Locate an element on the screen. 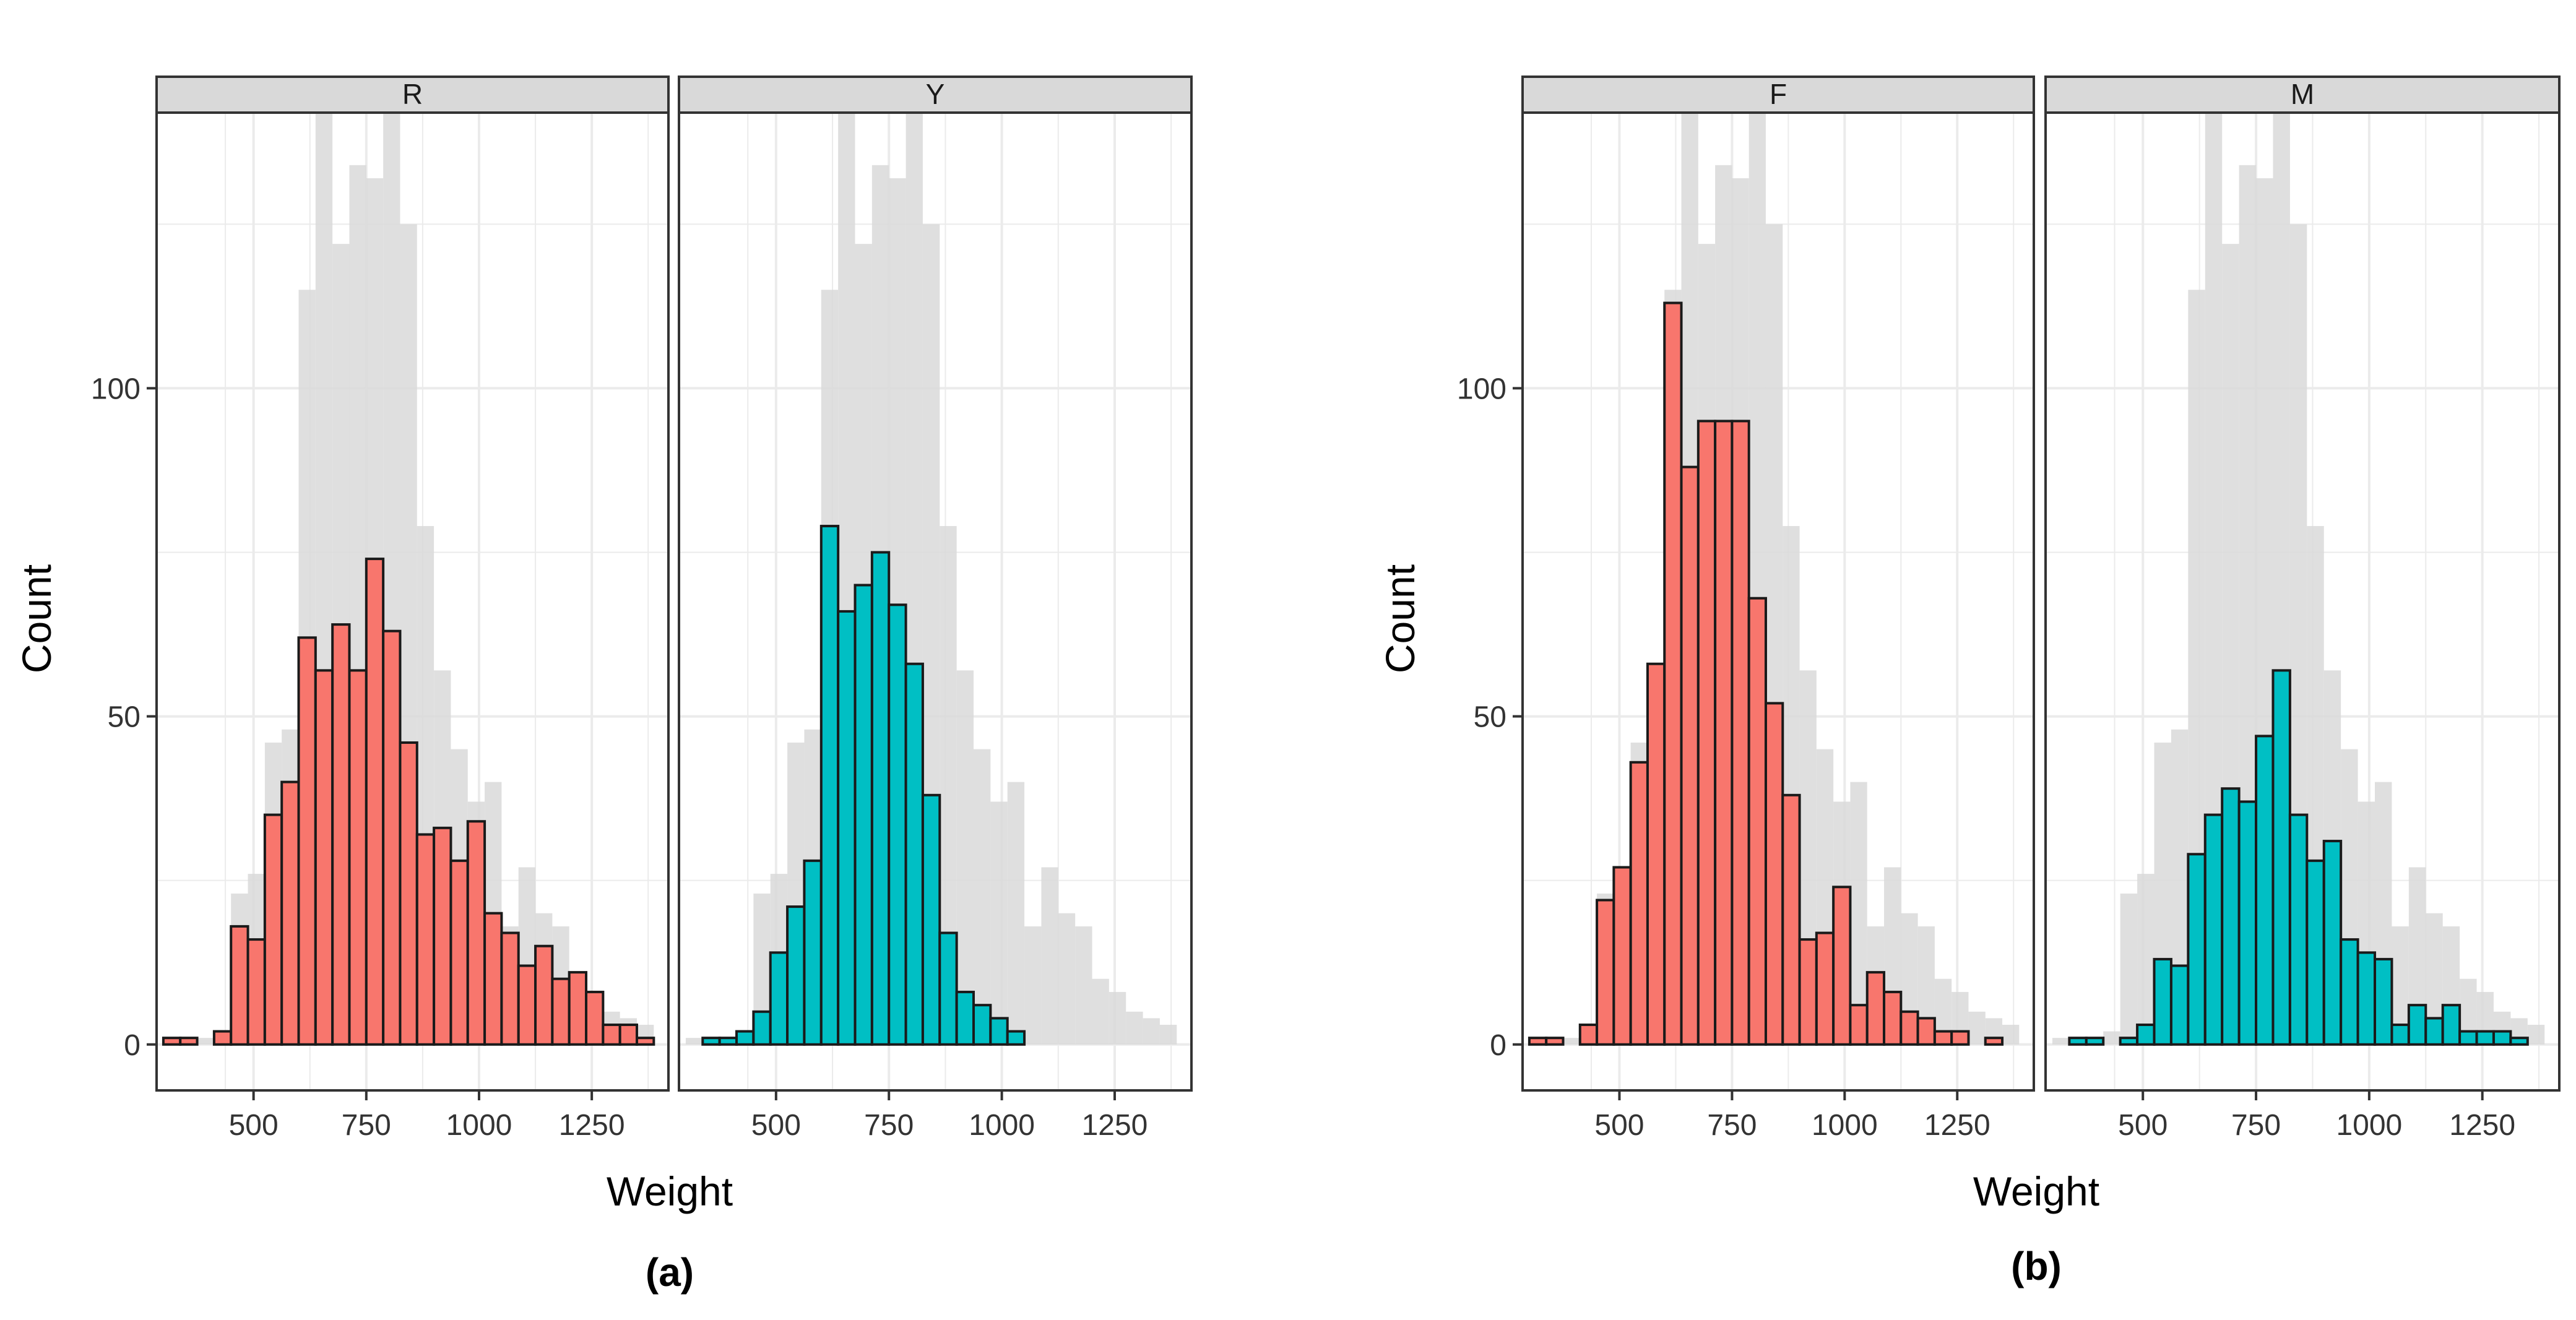 The height and width of the screenshot is (1320, 2576). facet-strip-label-m: M is located at coordinates (2302, 94).